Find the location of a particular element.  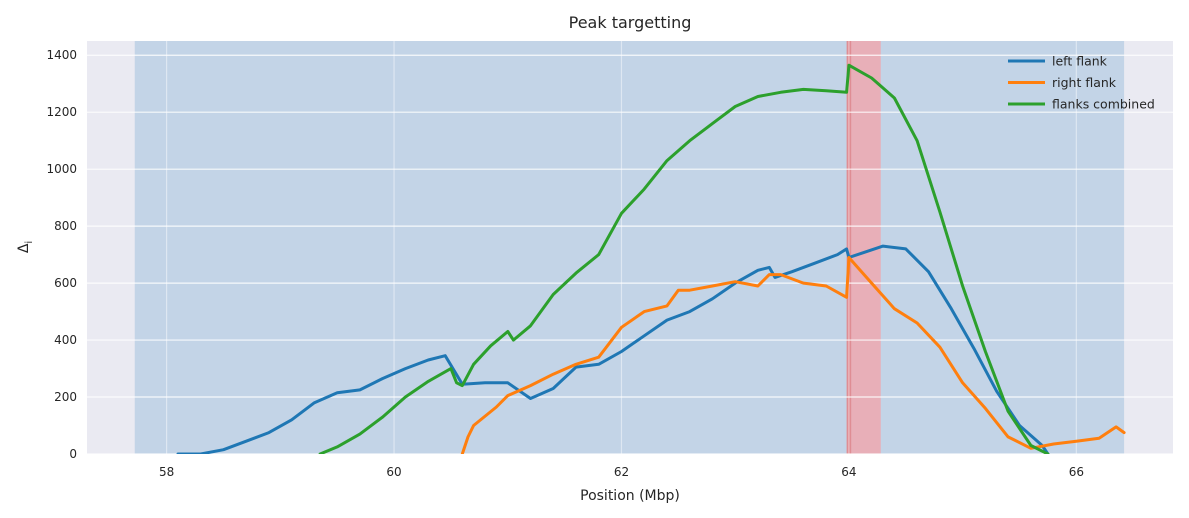

y-axis-label-subscript: i is located at coordinates (29, 242).